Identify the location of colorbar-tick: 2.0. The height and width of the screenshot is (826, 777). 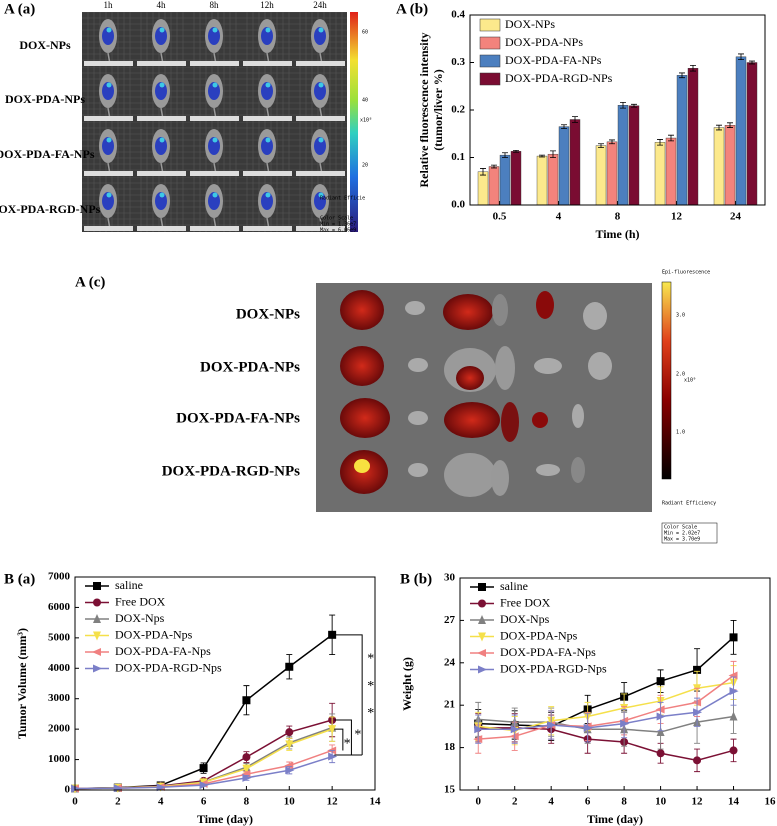
(680, 375).